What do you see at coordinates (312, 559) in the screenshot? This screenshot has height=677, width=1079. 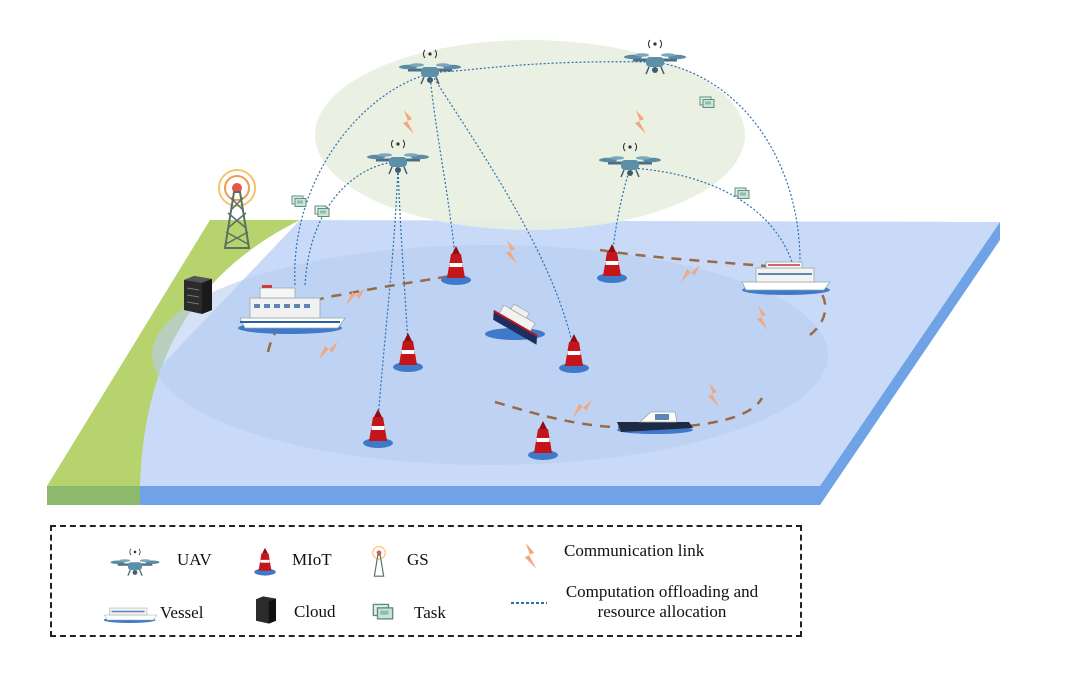 I see `legend-miot-label: MIoT` at bounding box center [312, 559].